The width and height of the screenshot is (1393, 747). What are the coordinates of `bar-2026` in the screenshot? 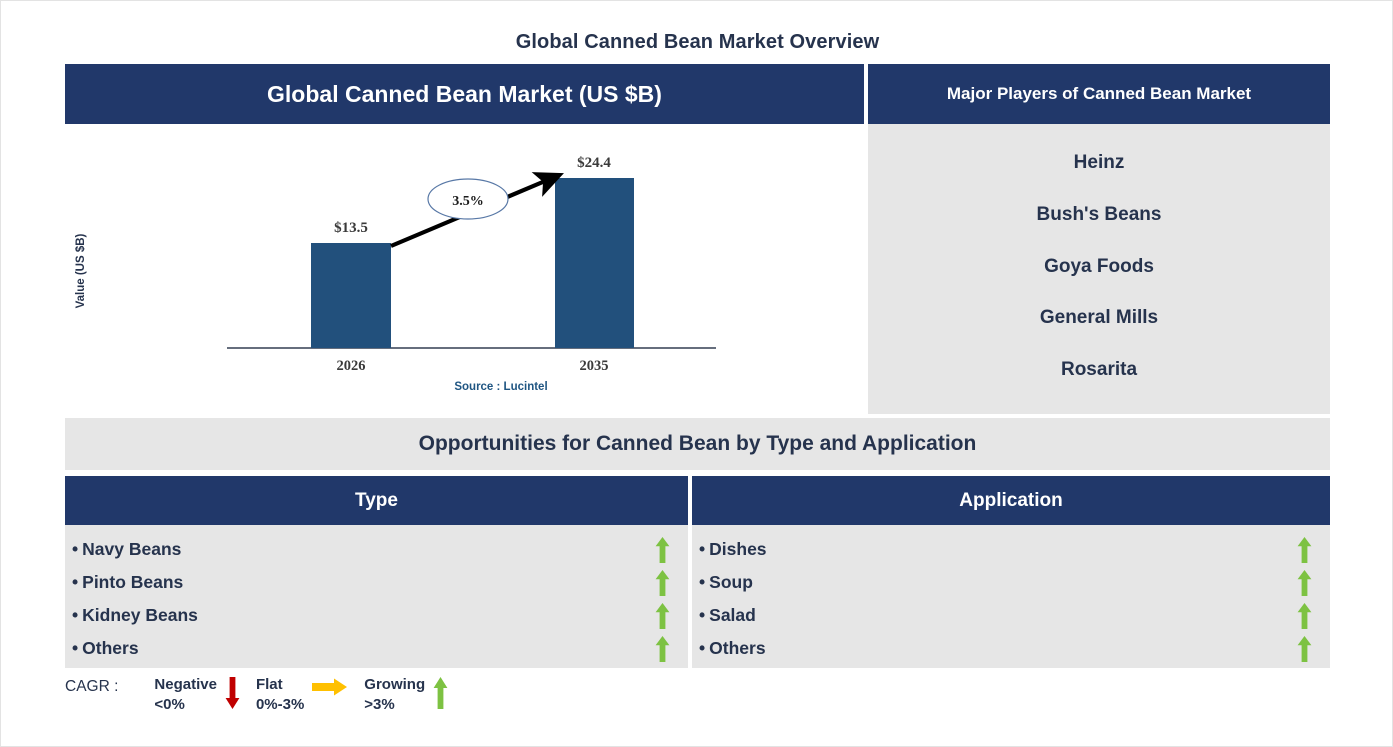 It's located at (351, 295).